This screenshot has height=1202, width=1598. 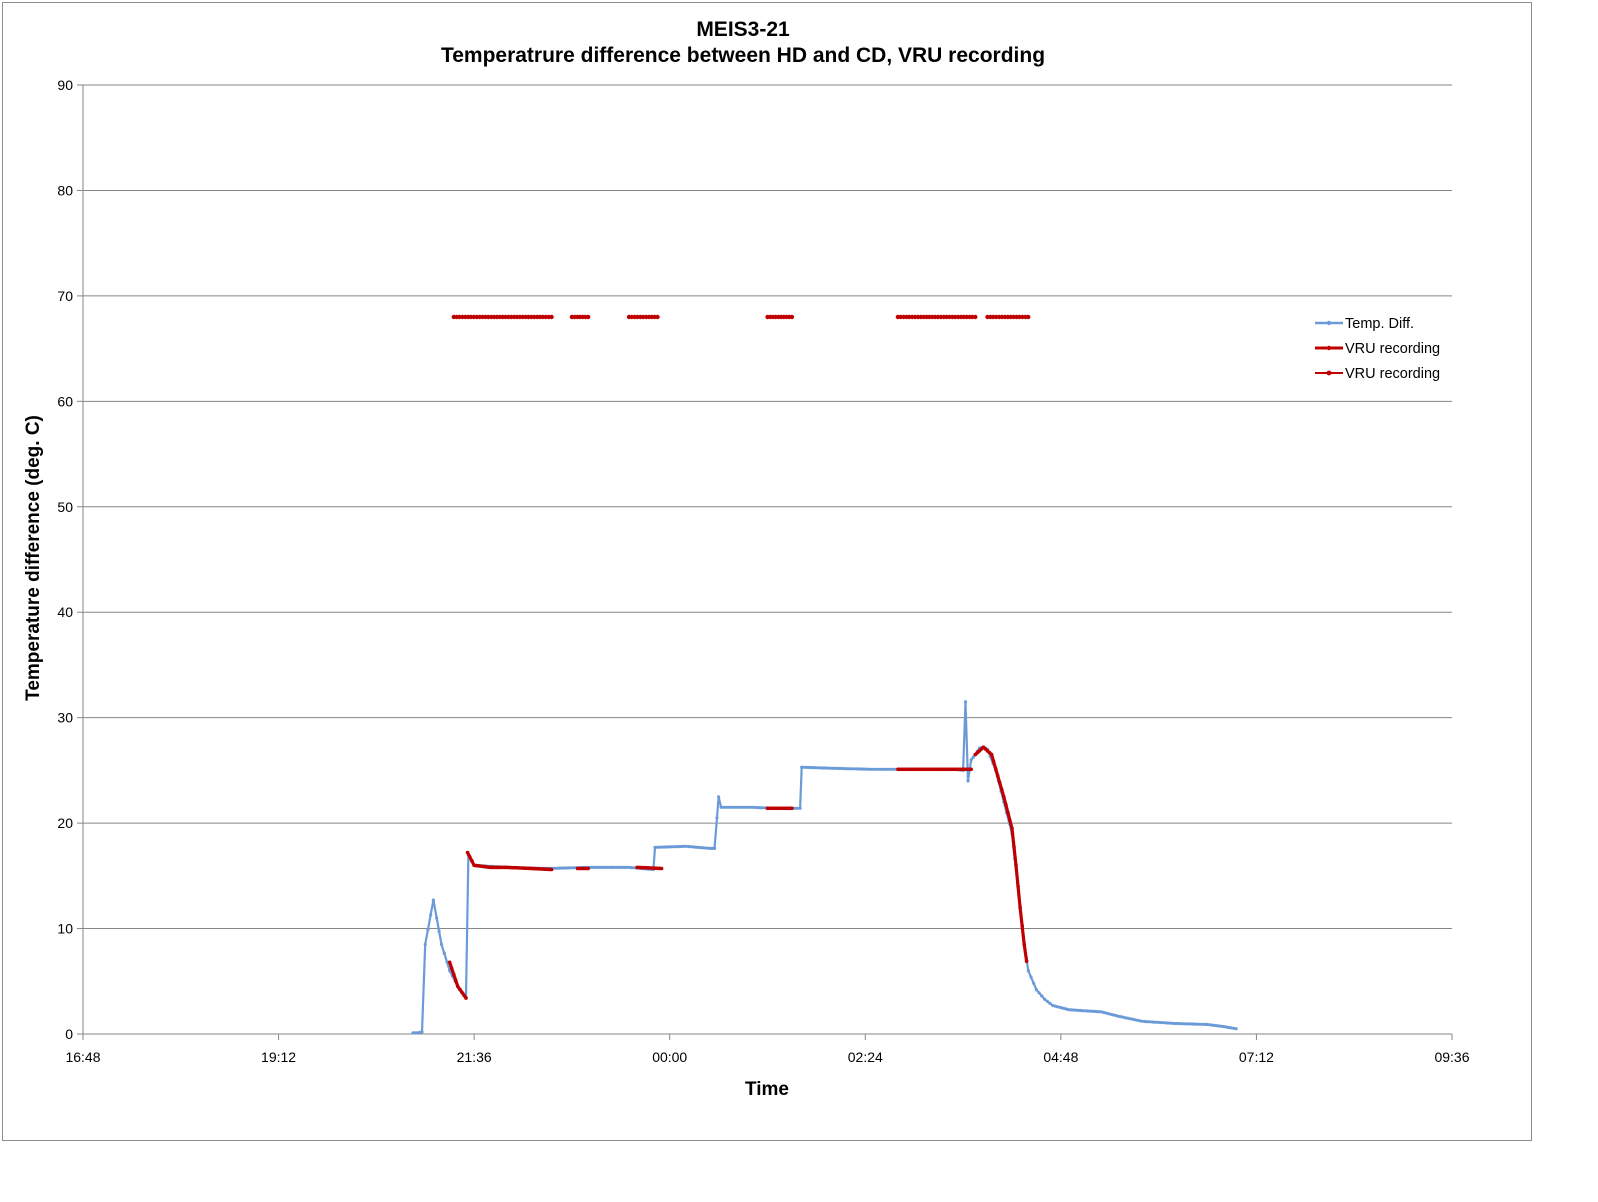 I want to click on x-tick-label: 21:36, so click(x=474, y=1057).